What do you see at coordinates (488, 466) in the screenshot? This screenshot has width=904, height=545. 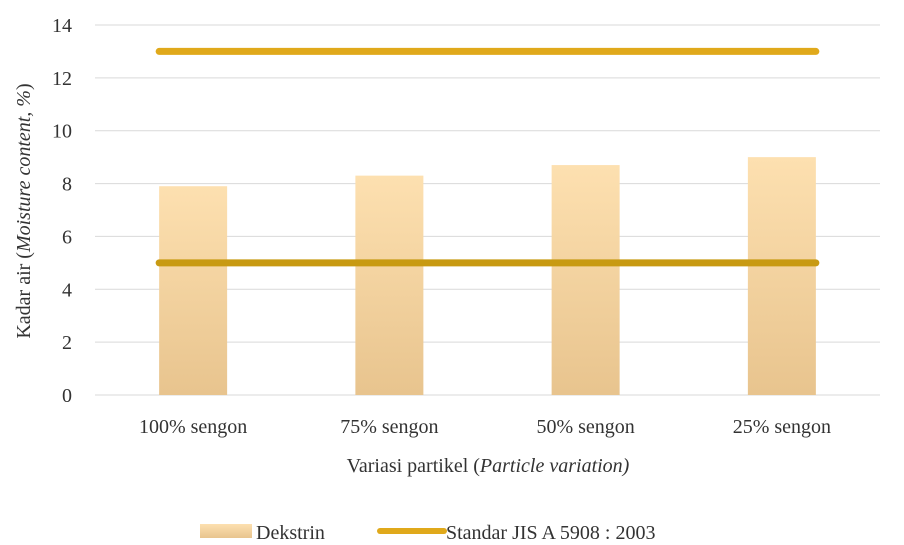 I see `x-axis-title: Variasi partikel (Particle variation)` at bounding box center [488, 466].